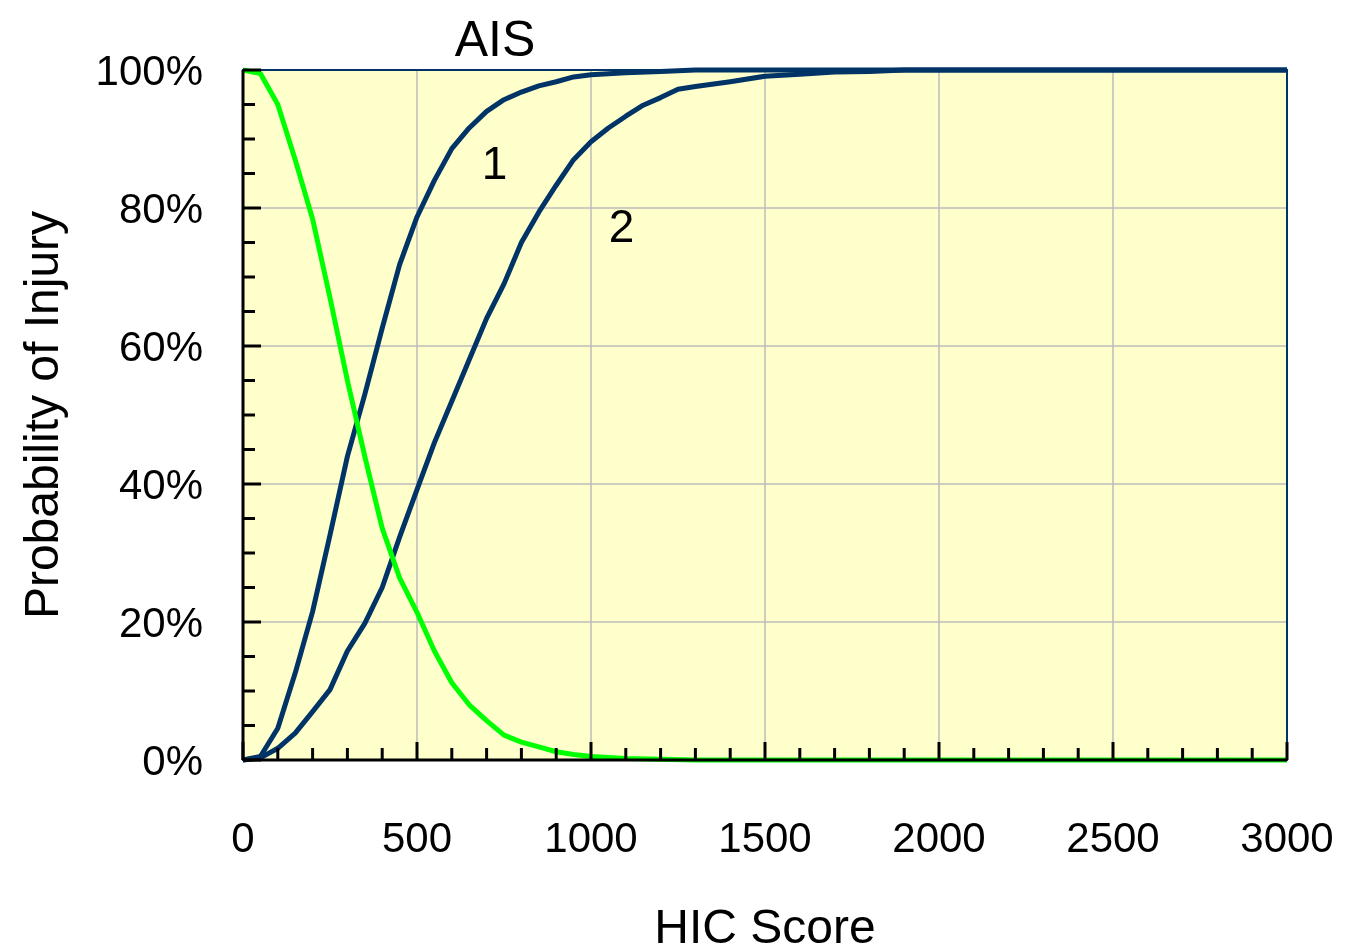  I want to click on x-tick-label: 0, so click(243, 837).